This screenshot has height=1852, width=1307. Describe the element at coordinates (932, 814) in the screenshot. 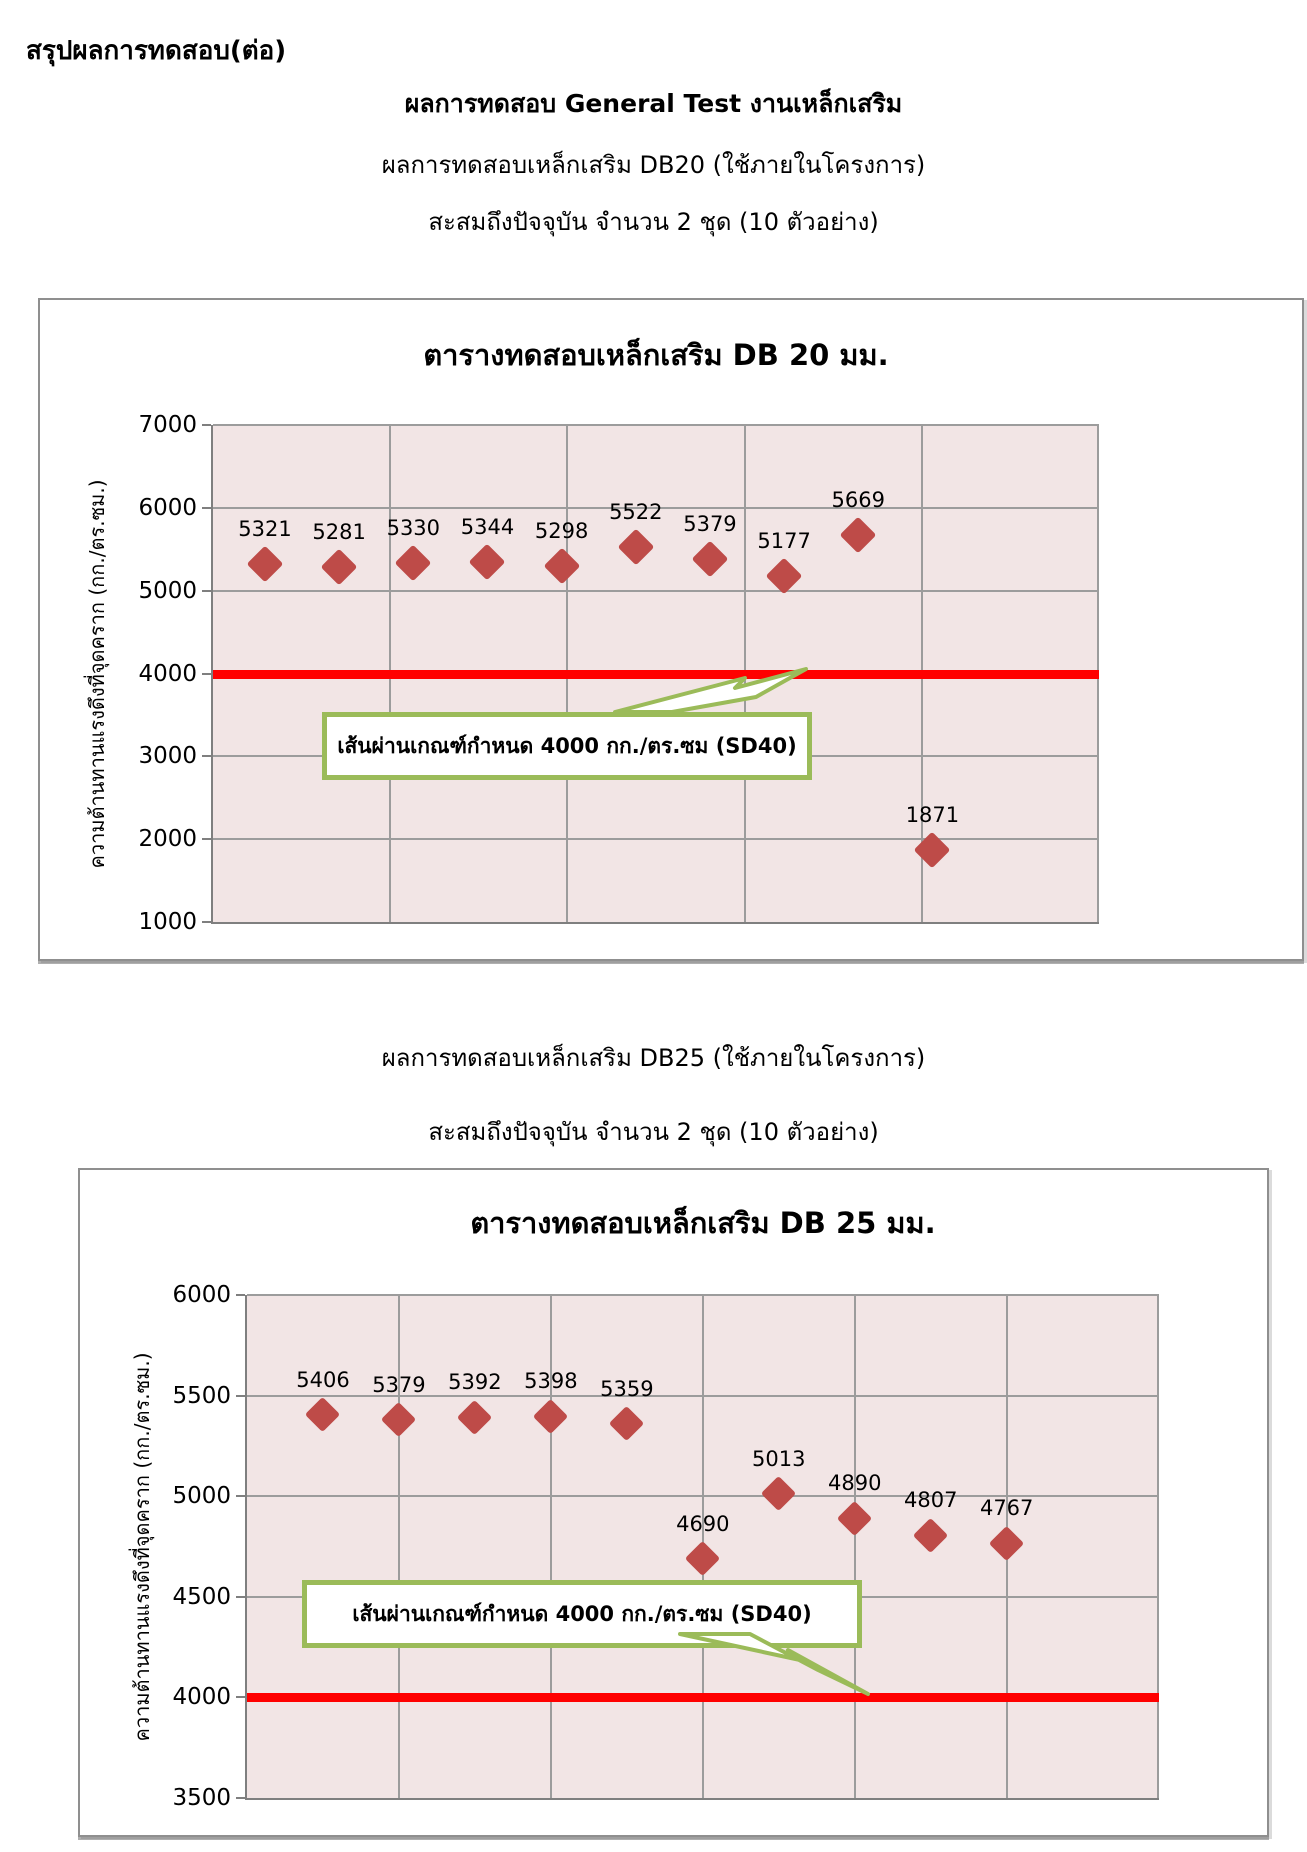

I see `data-point-label: 1871` at that location.